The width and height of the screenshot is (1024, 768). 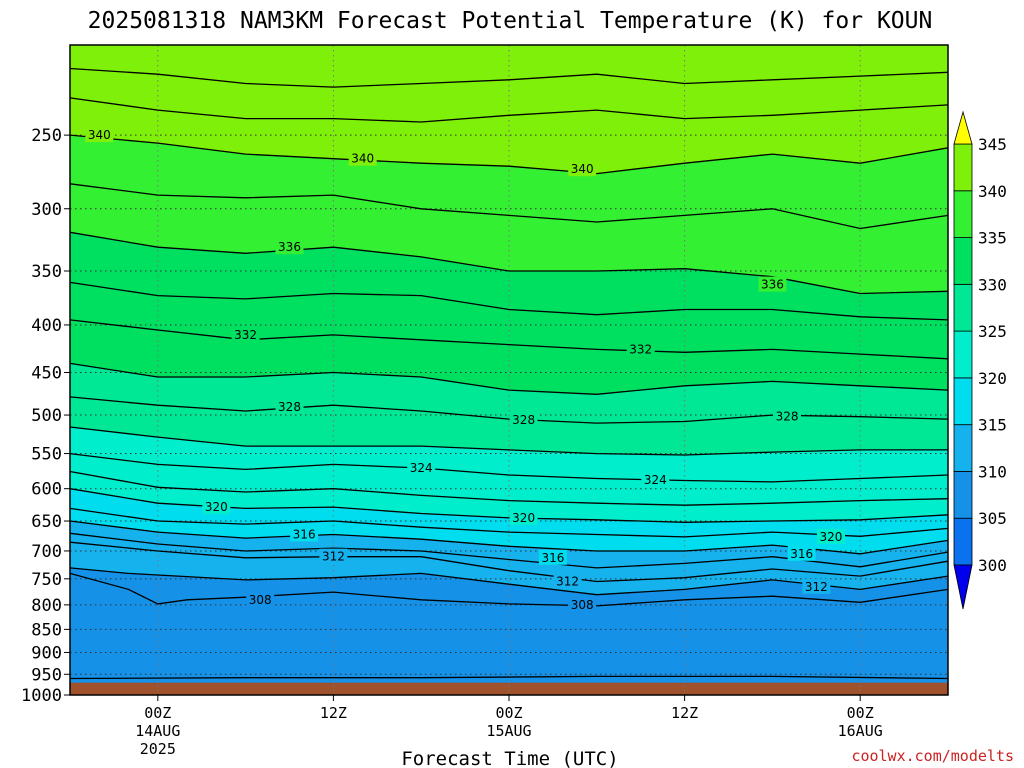 What do you see at coordinates (46, 653) in the screenshot?
I see `y-tick-label-900: 900` at bounding box center [46, 653].